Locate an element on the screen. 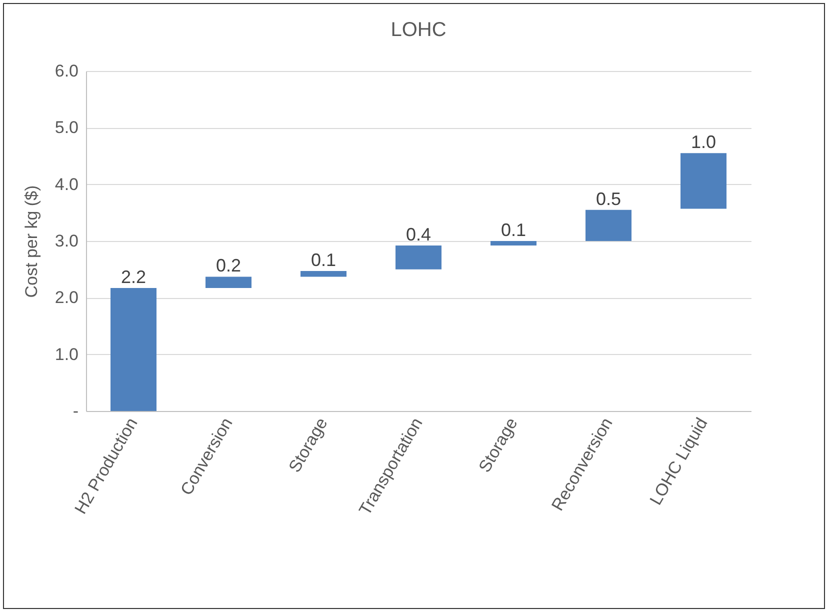 This screenshot has width=830, height=614. y-tick-label: 4.0 is located at coordinates (66, 184).